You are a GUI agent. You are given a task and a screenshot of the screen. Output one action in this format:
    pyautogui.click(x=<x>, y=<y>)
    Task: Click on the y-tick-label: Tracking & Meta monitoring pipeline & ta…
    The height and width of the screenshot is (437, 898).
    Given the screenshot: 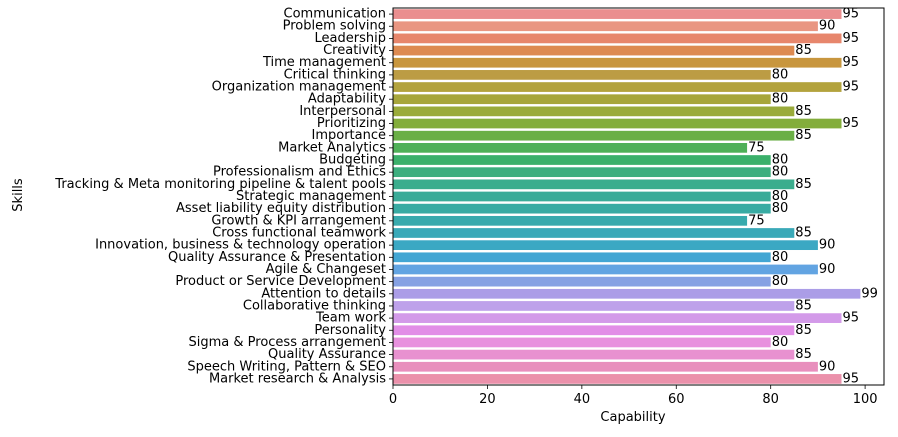 What is the action you would take?
    pyautogui.click(x=220, y=184)
    